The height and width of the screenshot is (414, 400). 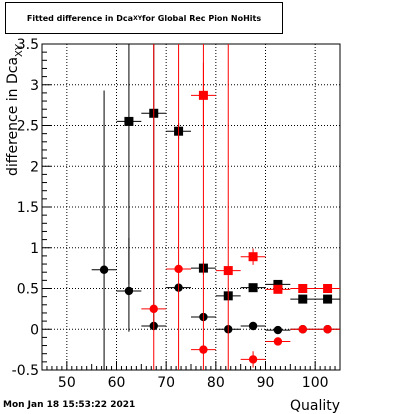 I want to click on y-tick-label: 3.5, so click(x=28, y=45).